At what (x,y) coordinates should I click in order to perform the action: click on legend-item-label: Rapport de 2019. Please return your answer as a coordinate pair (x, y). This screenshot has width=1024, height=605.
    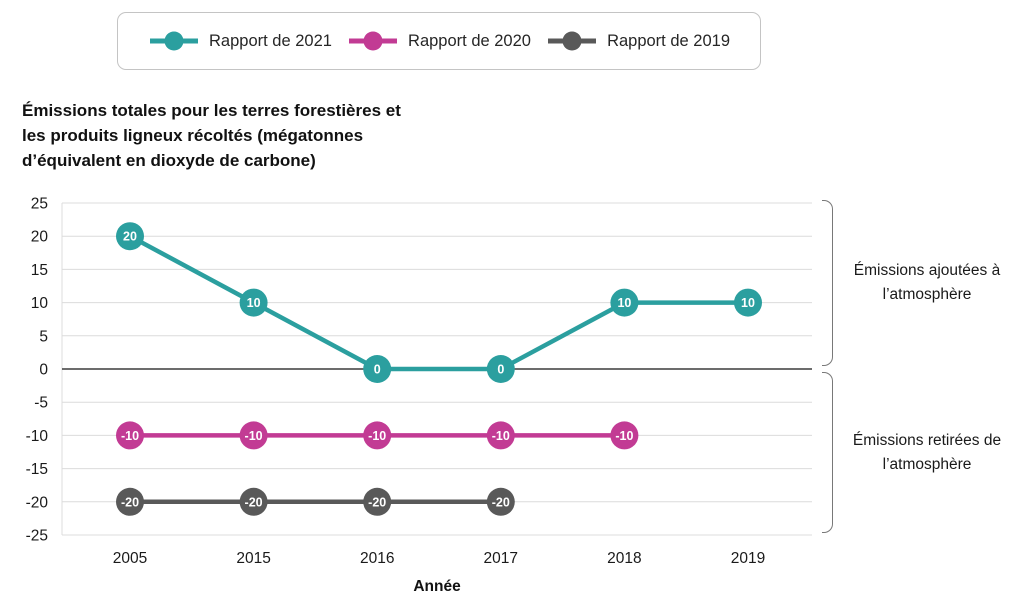
    Looking at the image, I should click on (668, 40).